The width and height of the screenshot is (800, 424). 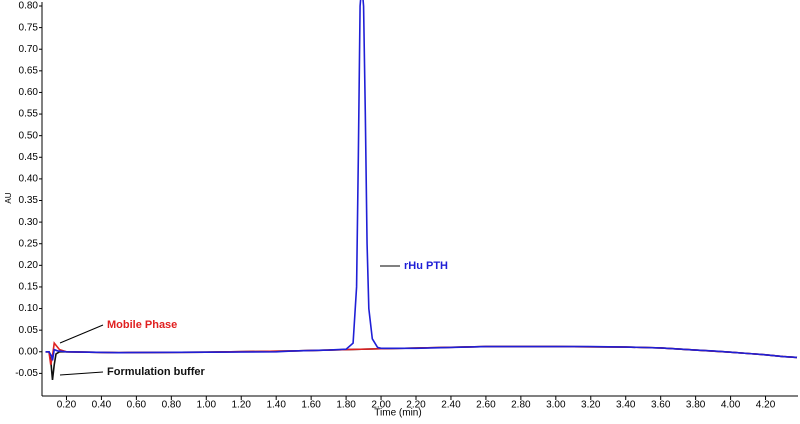 I want to click on y-tick-label: 0.50, so click(x=29, y=135).